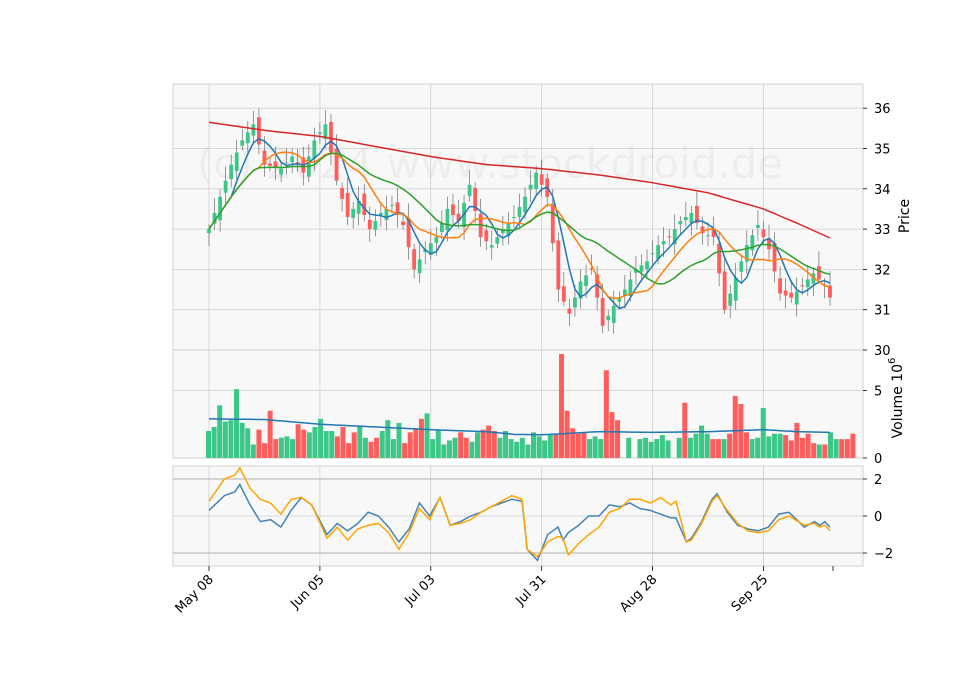 This screenshot has height=690, width=960. What do you see at coordinates (878, 517) in the screenshot?
I see `indicator-tick-label: 0` at bounding box center [878, 517].